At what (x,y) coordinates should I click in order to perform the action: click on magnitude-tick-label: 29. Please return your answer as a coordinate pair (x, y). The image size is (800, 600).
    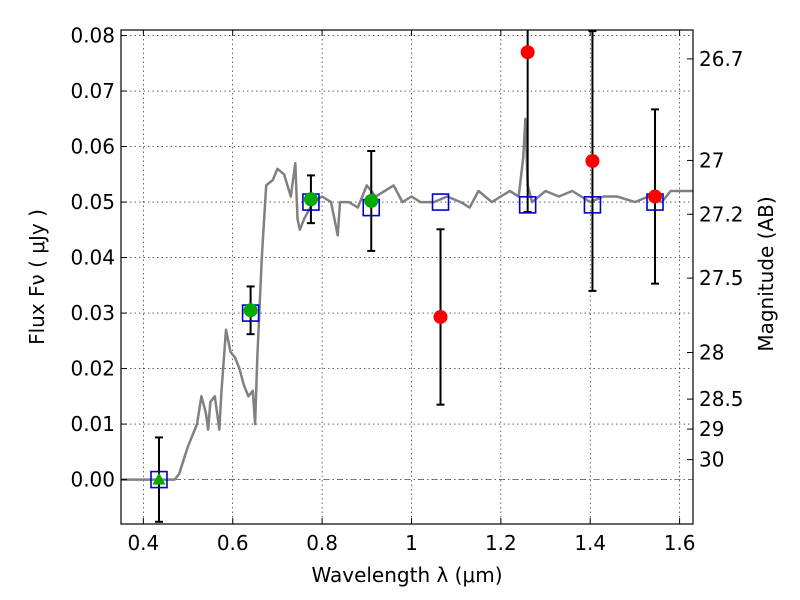
    Looking at the image, I should click on (711, 429).